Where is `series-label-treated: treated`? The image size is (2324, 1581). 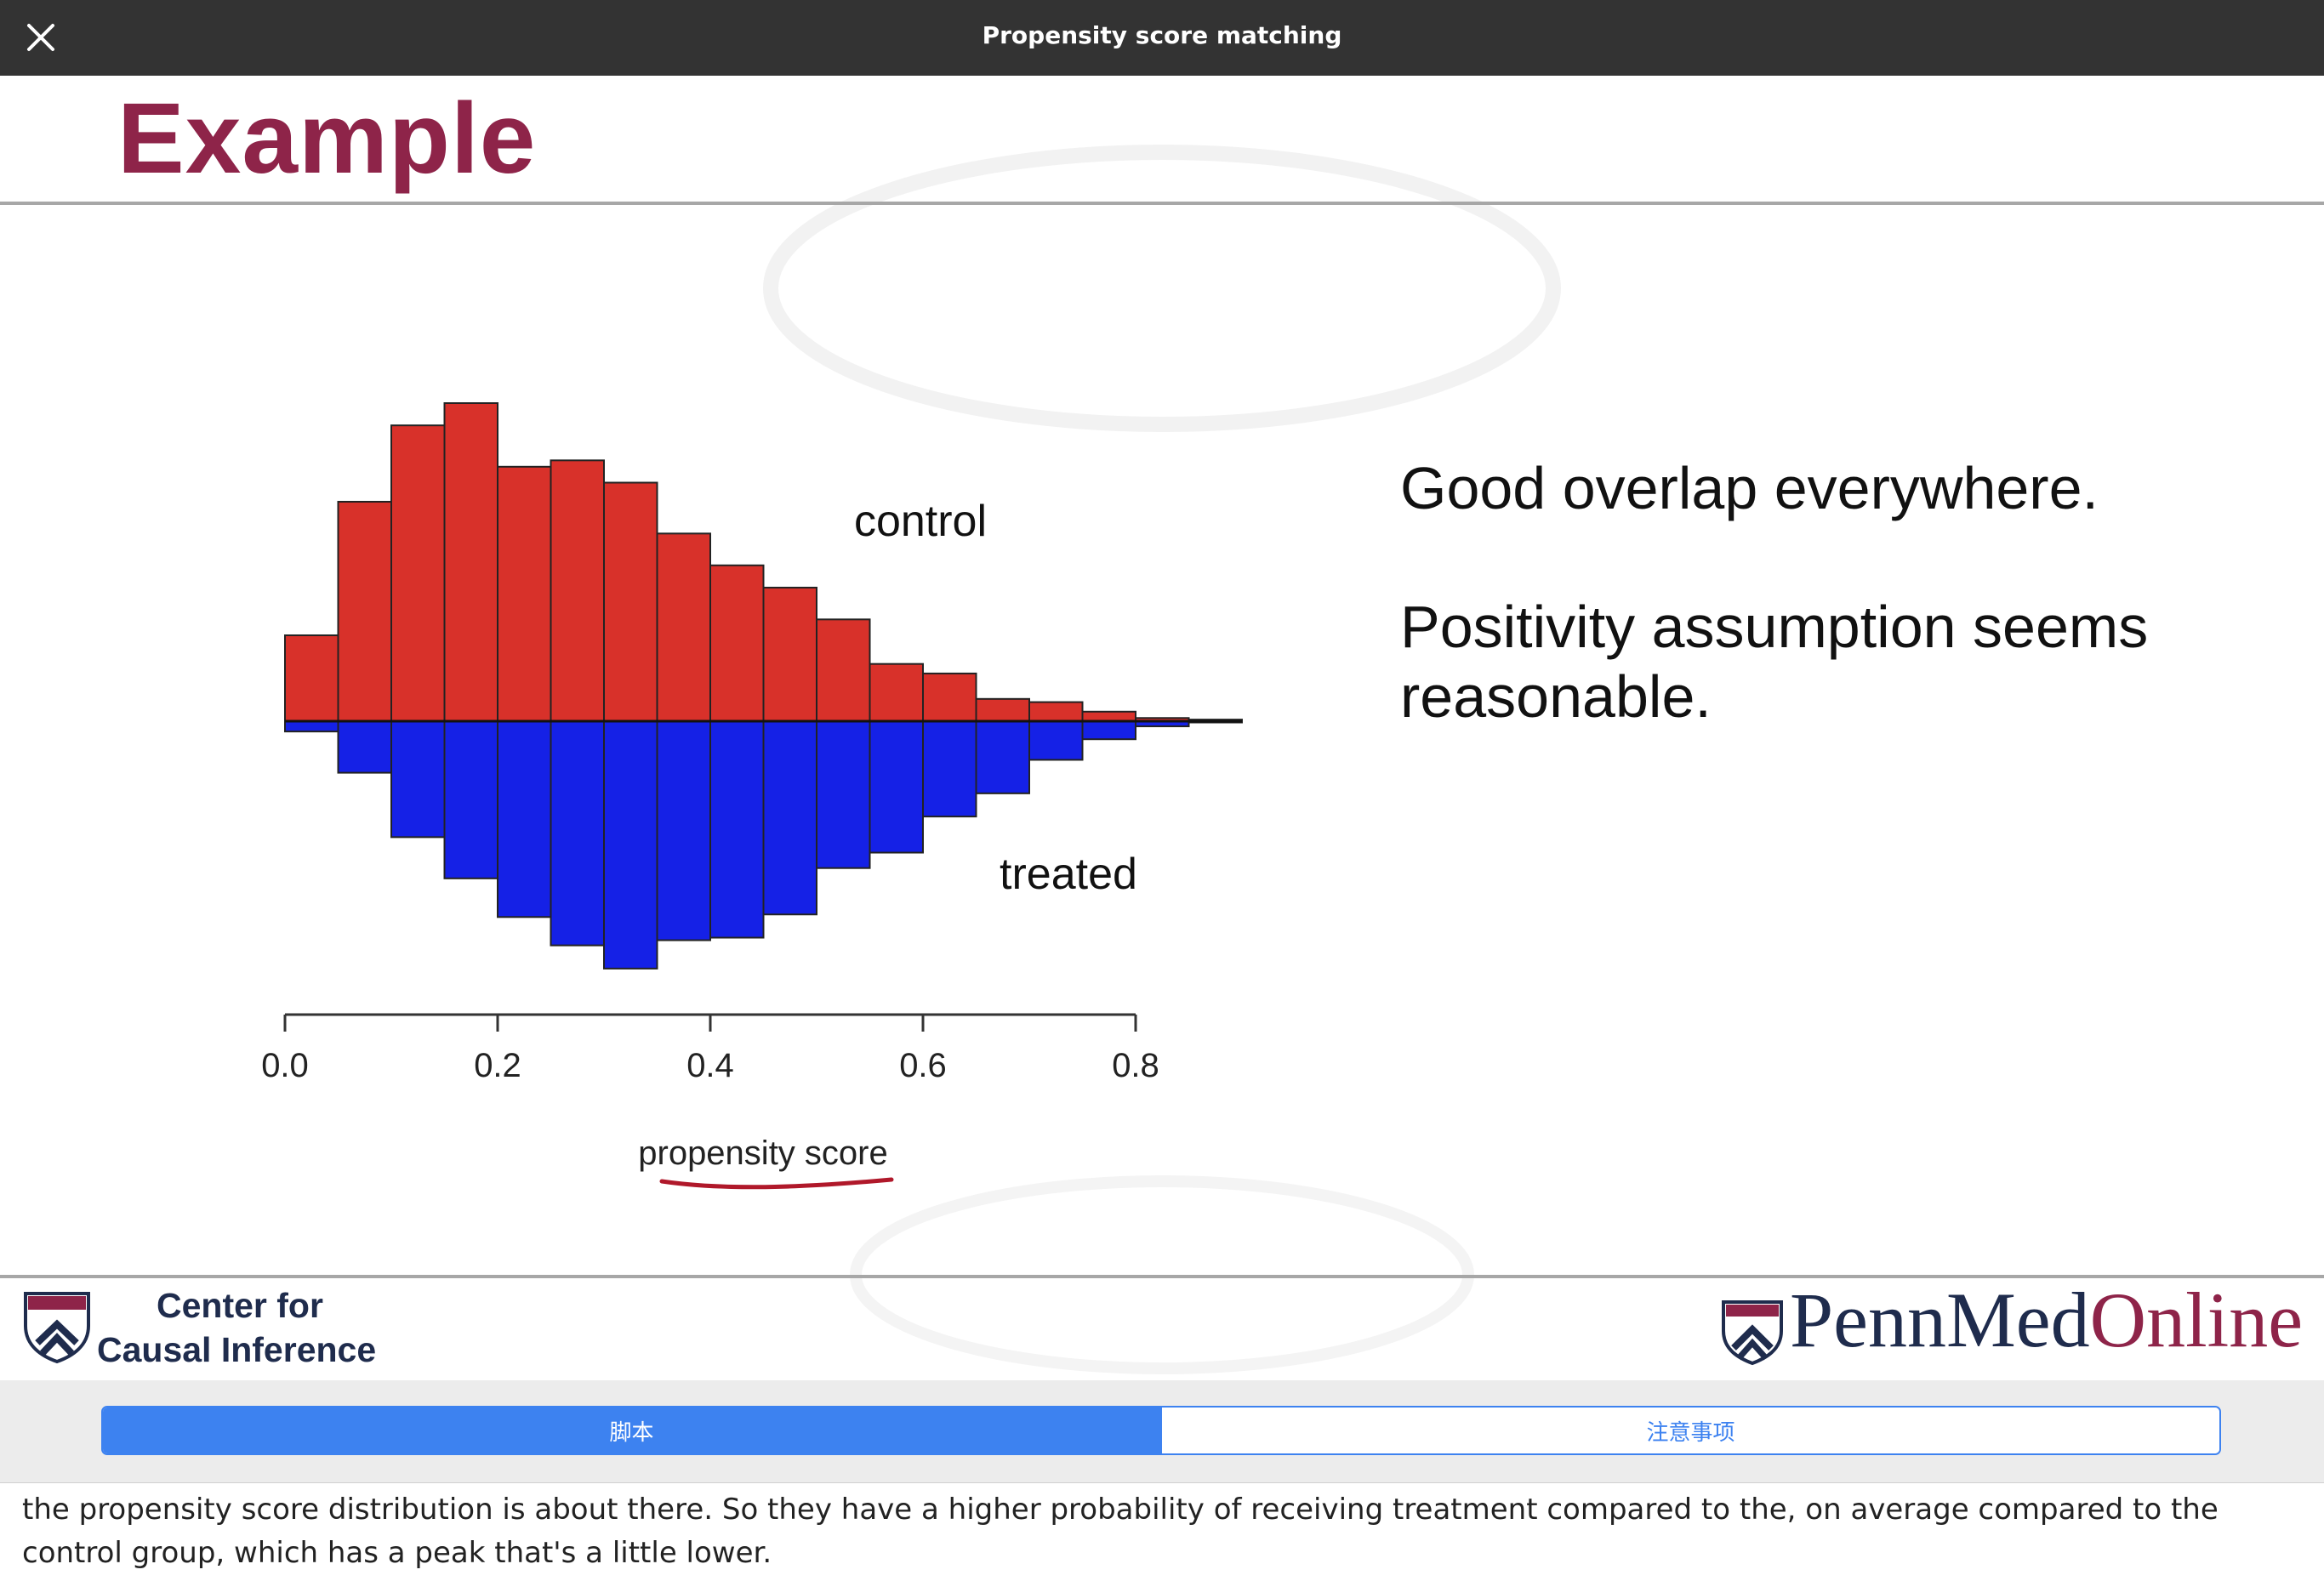
series-label-treated: treated is located at coordinates (1068, 874).